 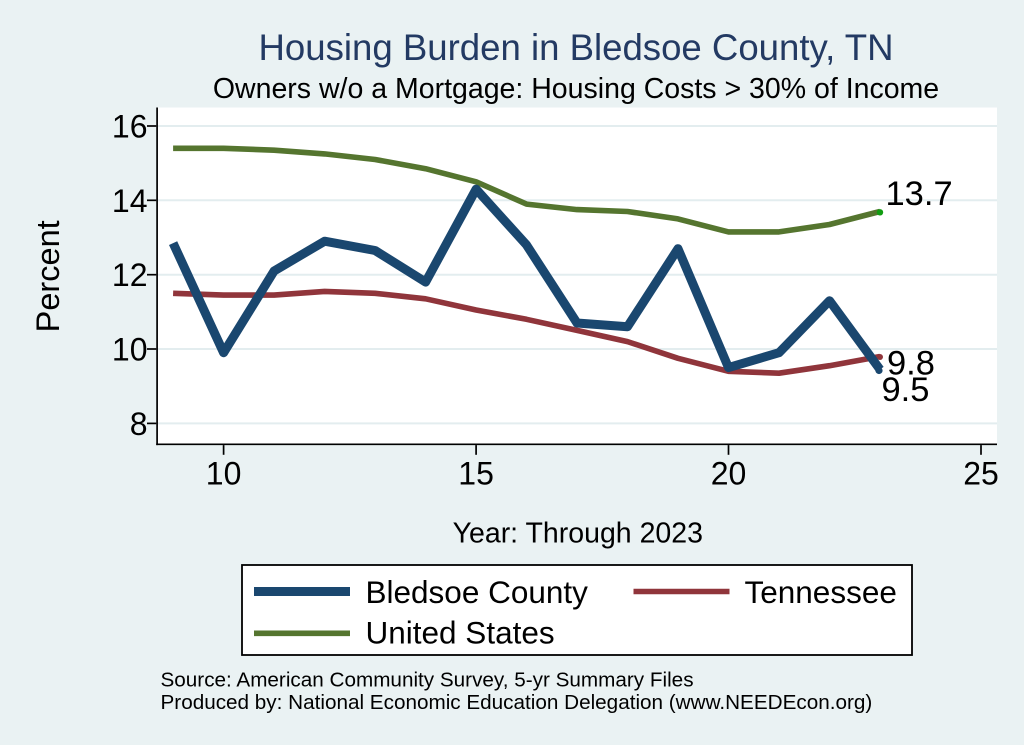 I want to click on svg-text: 15, so click(x=476, y=474).